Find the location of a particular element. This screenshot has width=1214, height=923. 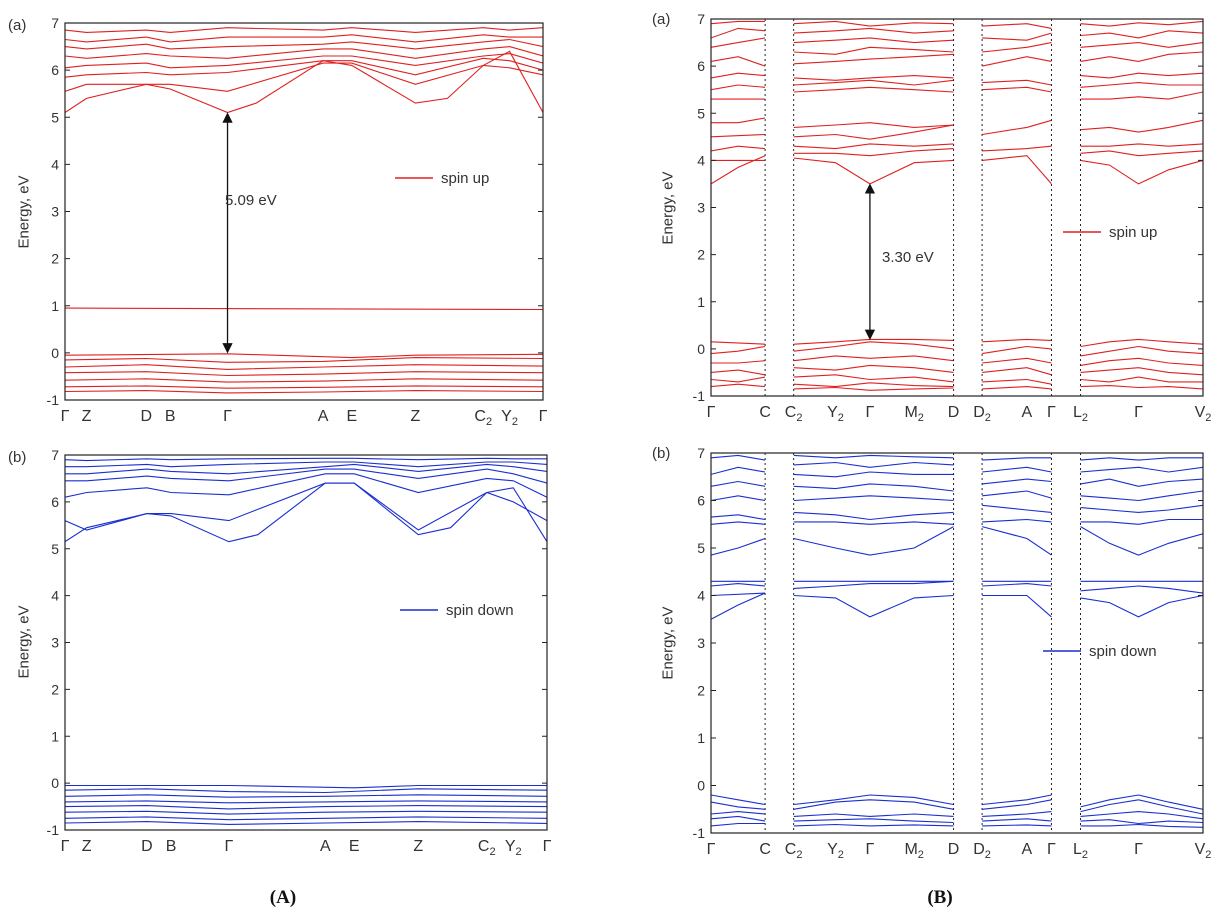

kpoint-label: B is located at coordinates (171, 846).